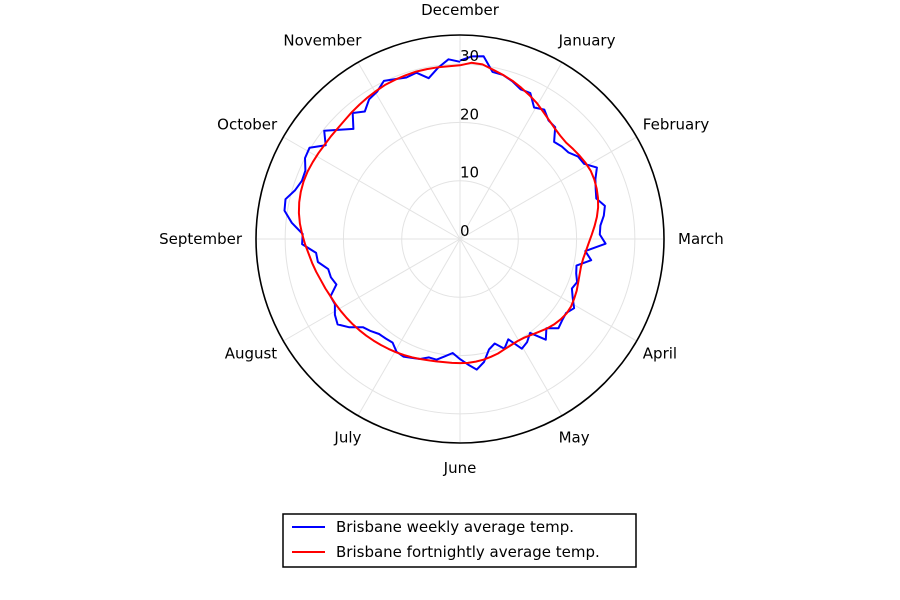  I want to click on radial-tick-label: 0, so click(465, 231).